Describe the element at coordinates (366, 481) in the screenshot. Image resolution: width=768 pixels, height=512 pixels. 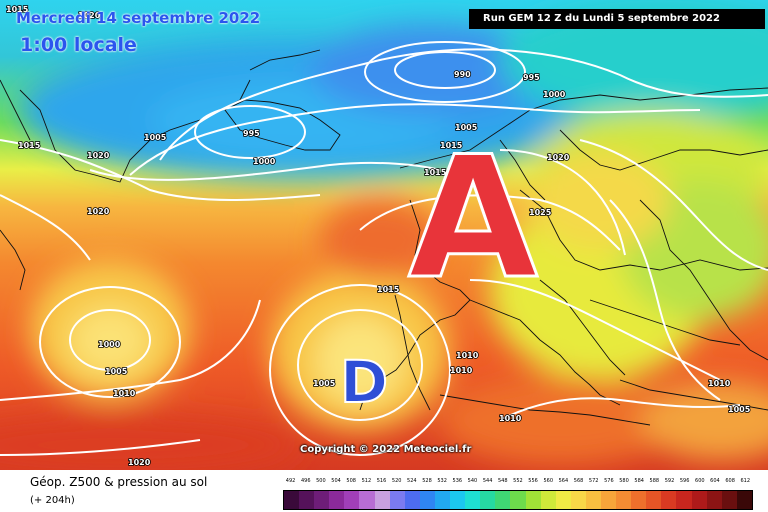
I see `scale-label: 512` at that location.